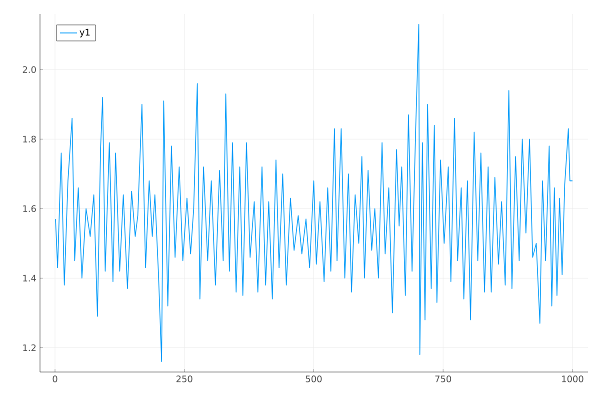  Describe the element at coordinates (29, 208) in the screenshot. I see `y-tick-label: 1.6` at that location.